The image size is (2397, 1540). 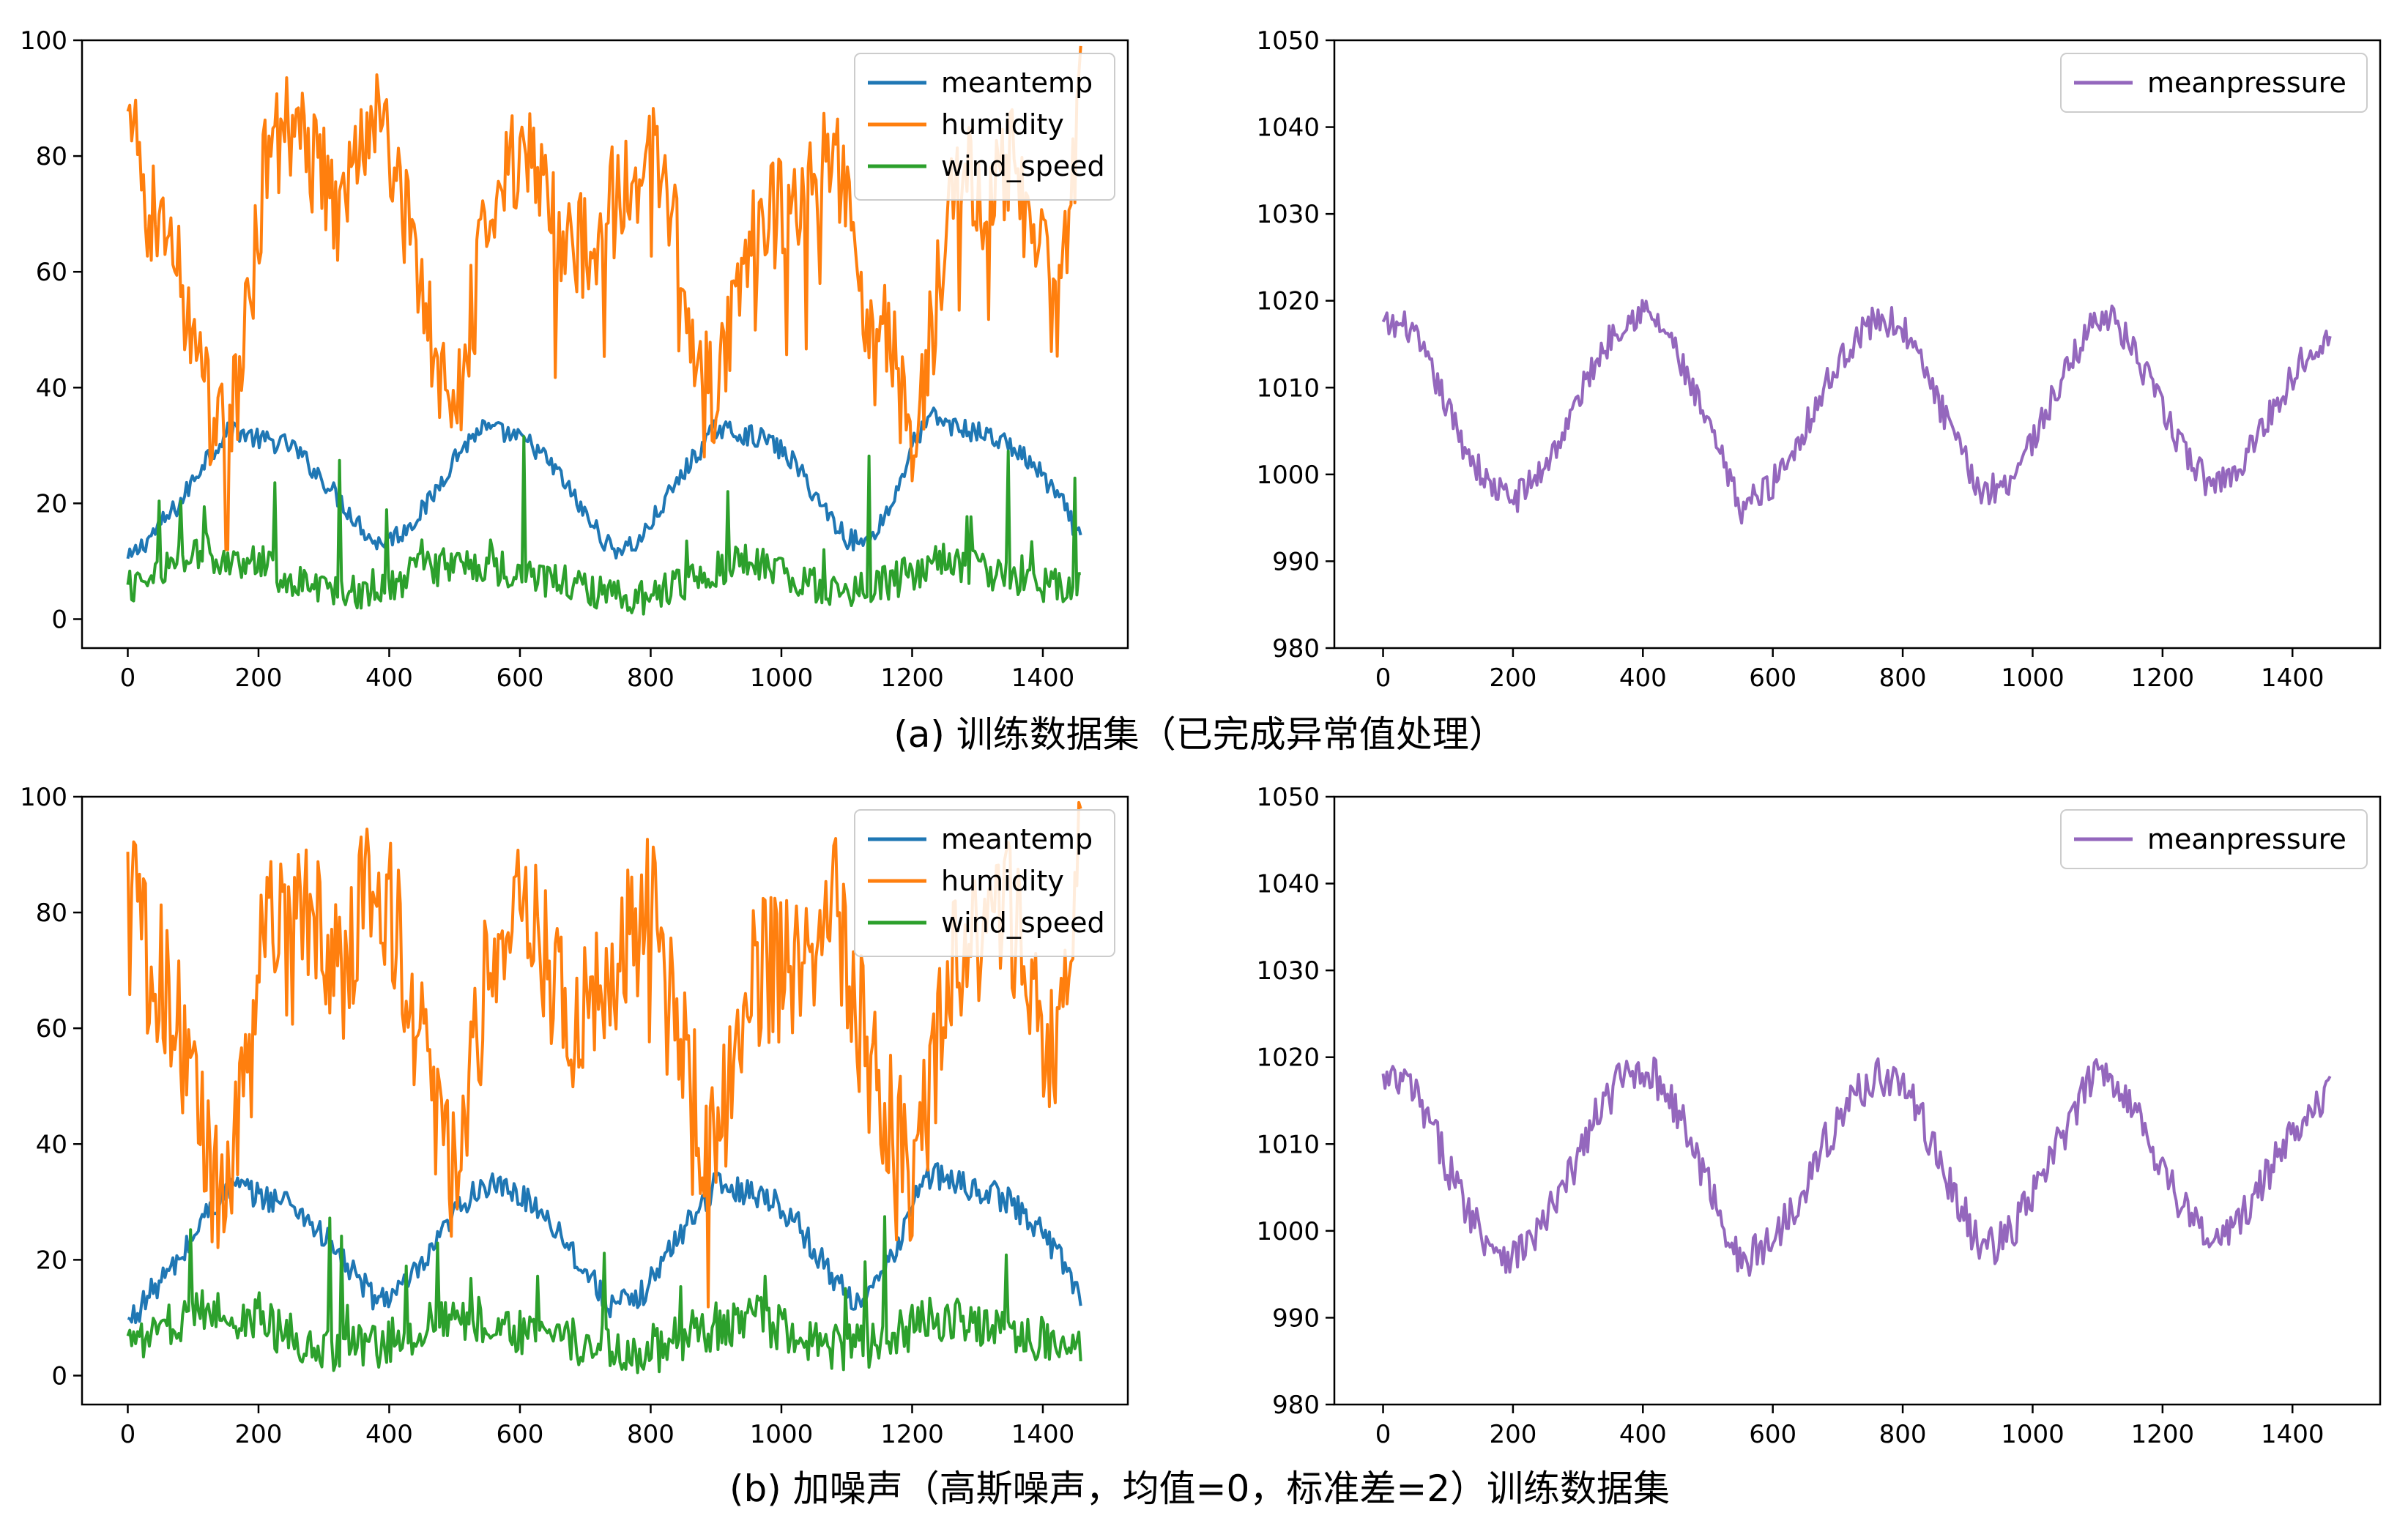 What do you see at coordinates (604, 483) in the screenshot?
I see `series-line-meantemp` at bounding box center [604, 483].